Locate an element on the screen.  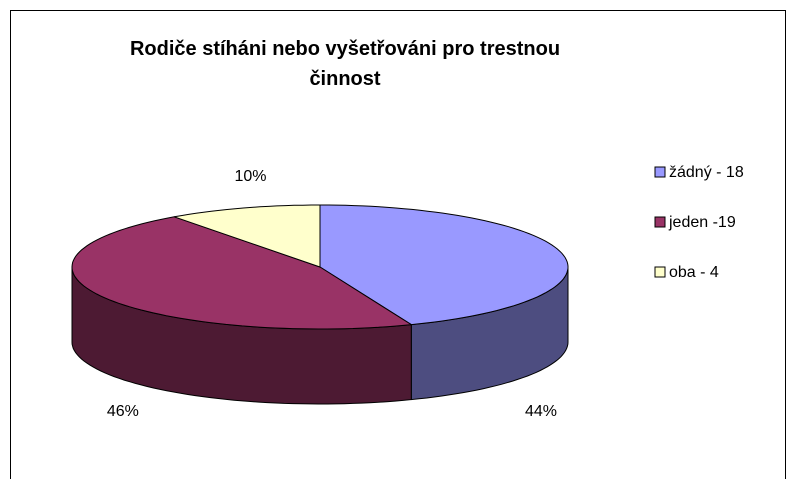
data-label: 10% is located at coordinates (250, 176).